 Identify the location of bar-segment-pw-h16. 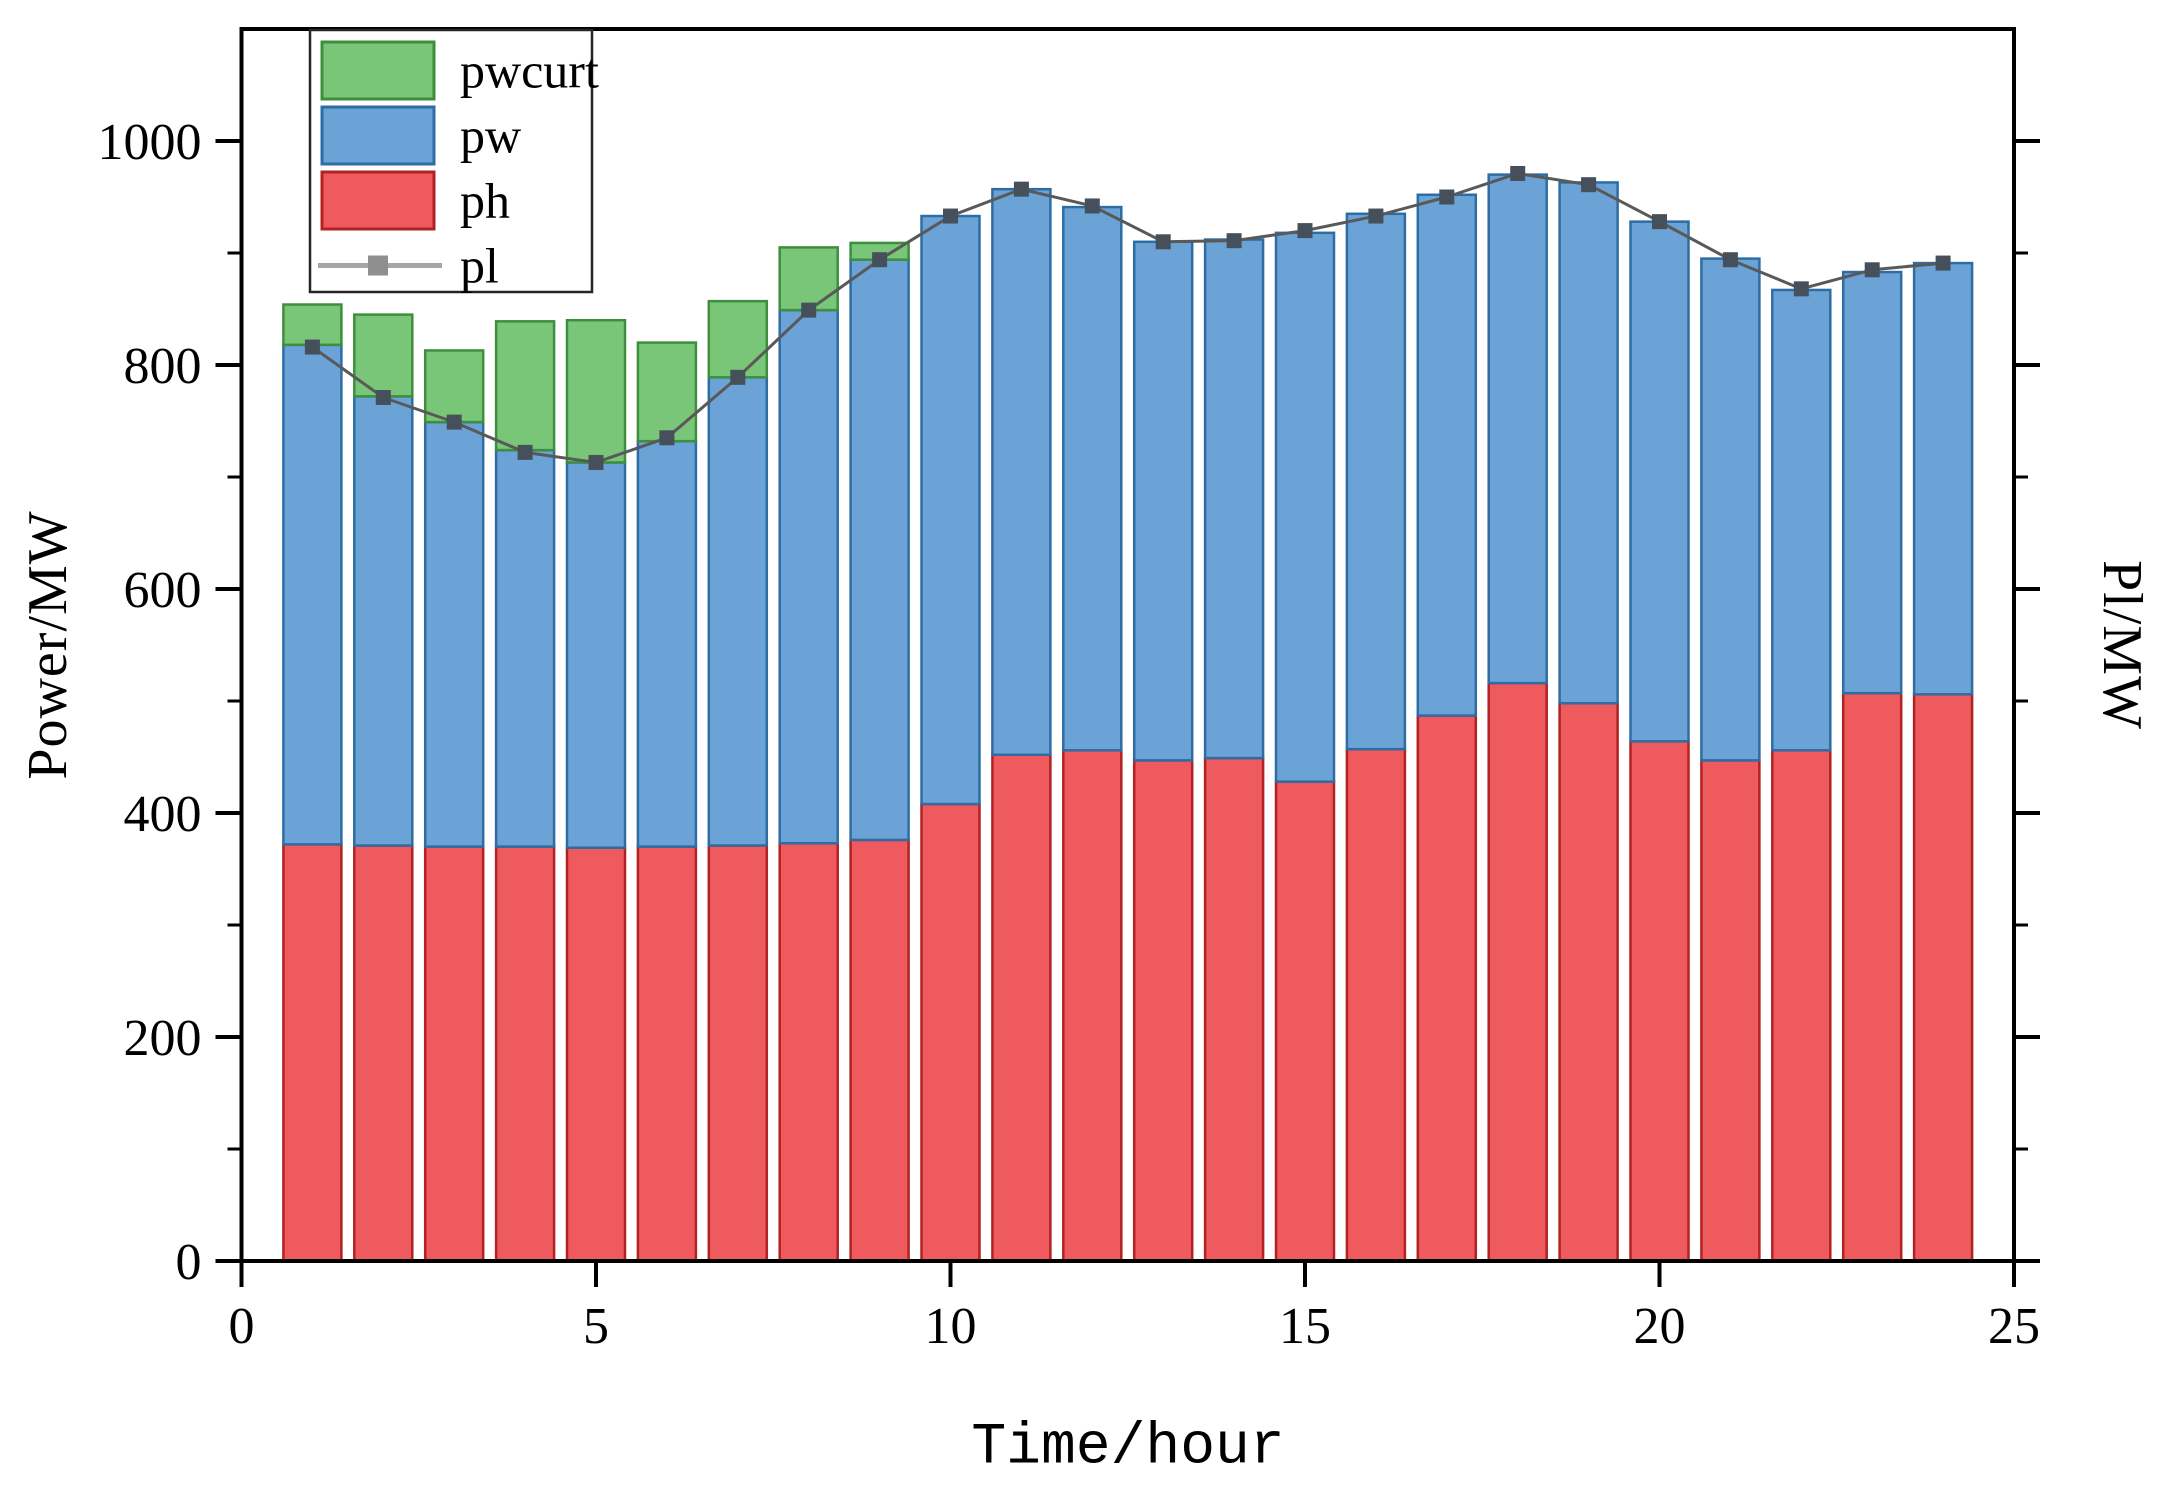
(1376, 481).